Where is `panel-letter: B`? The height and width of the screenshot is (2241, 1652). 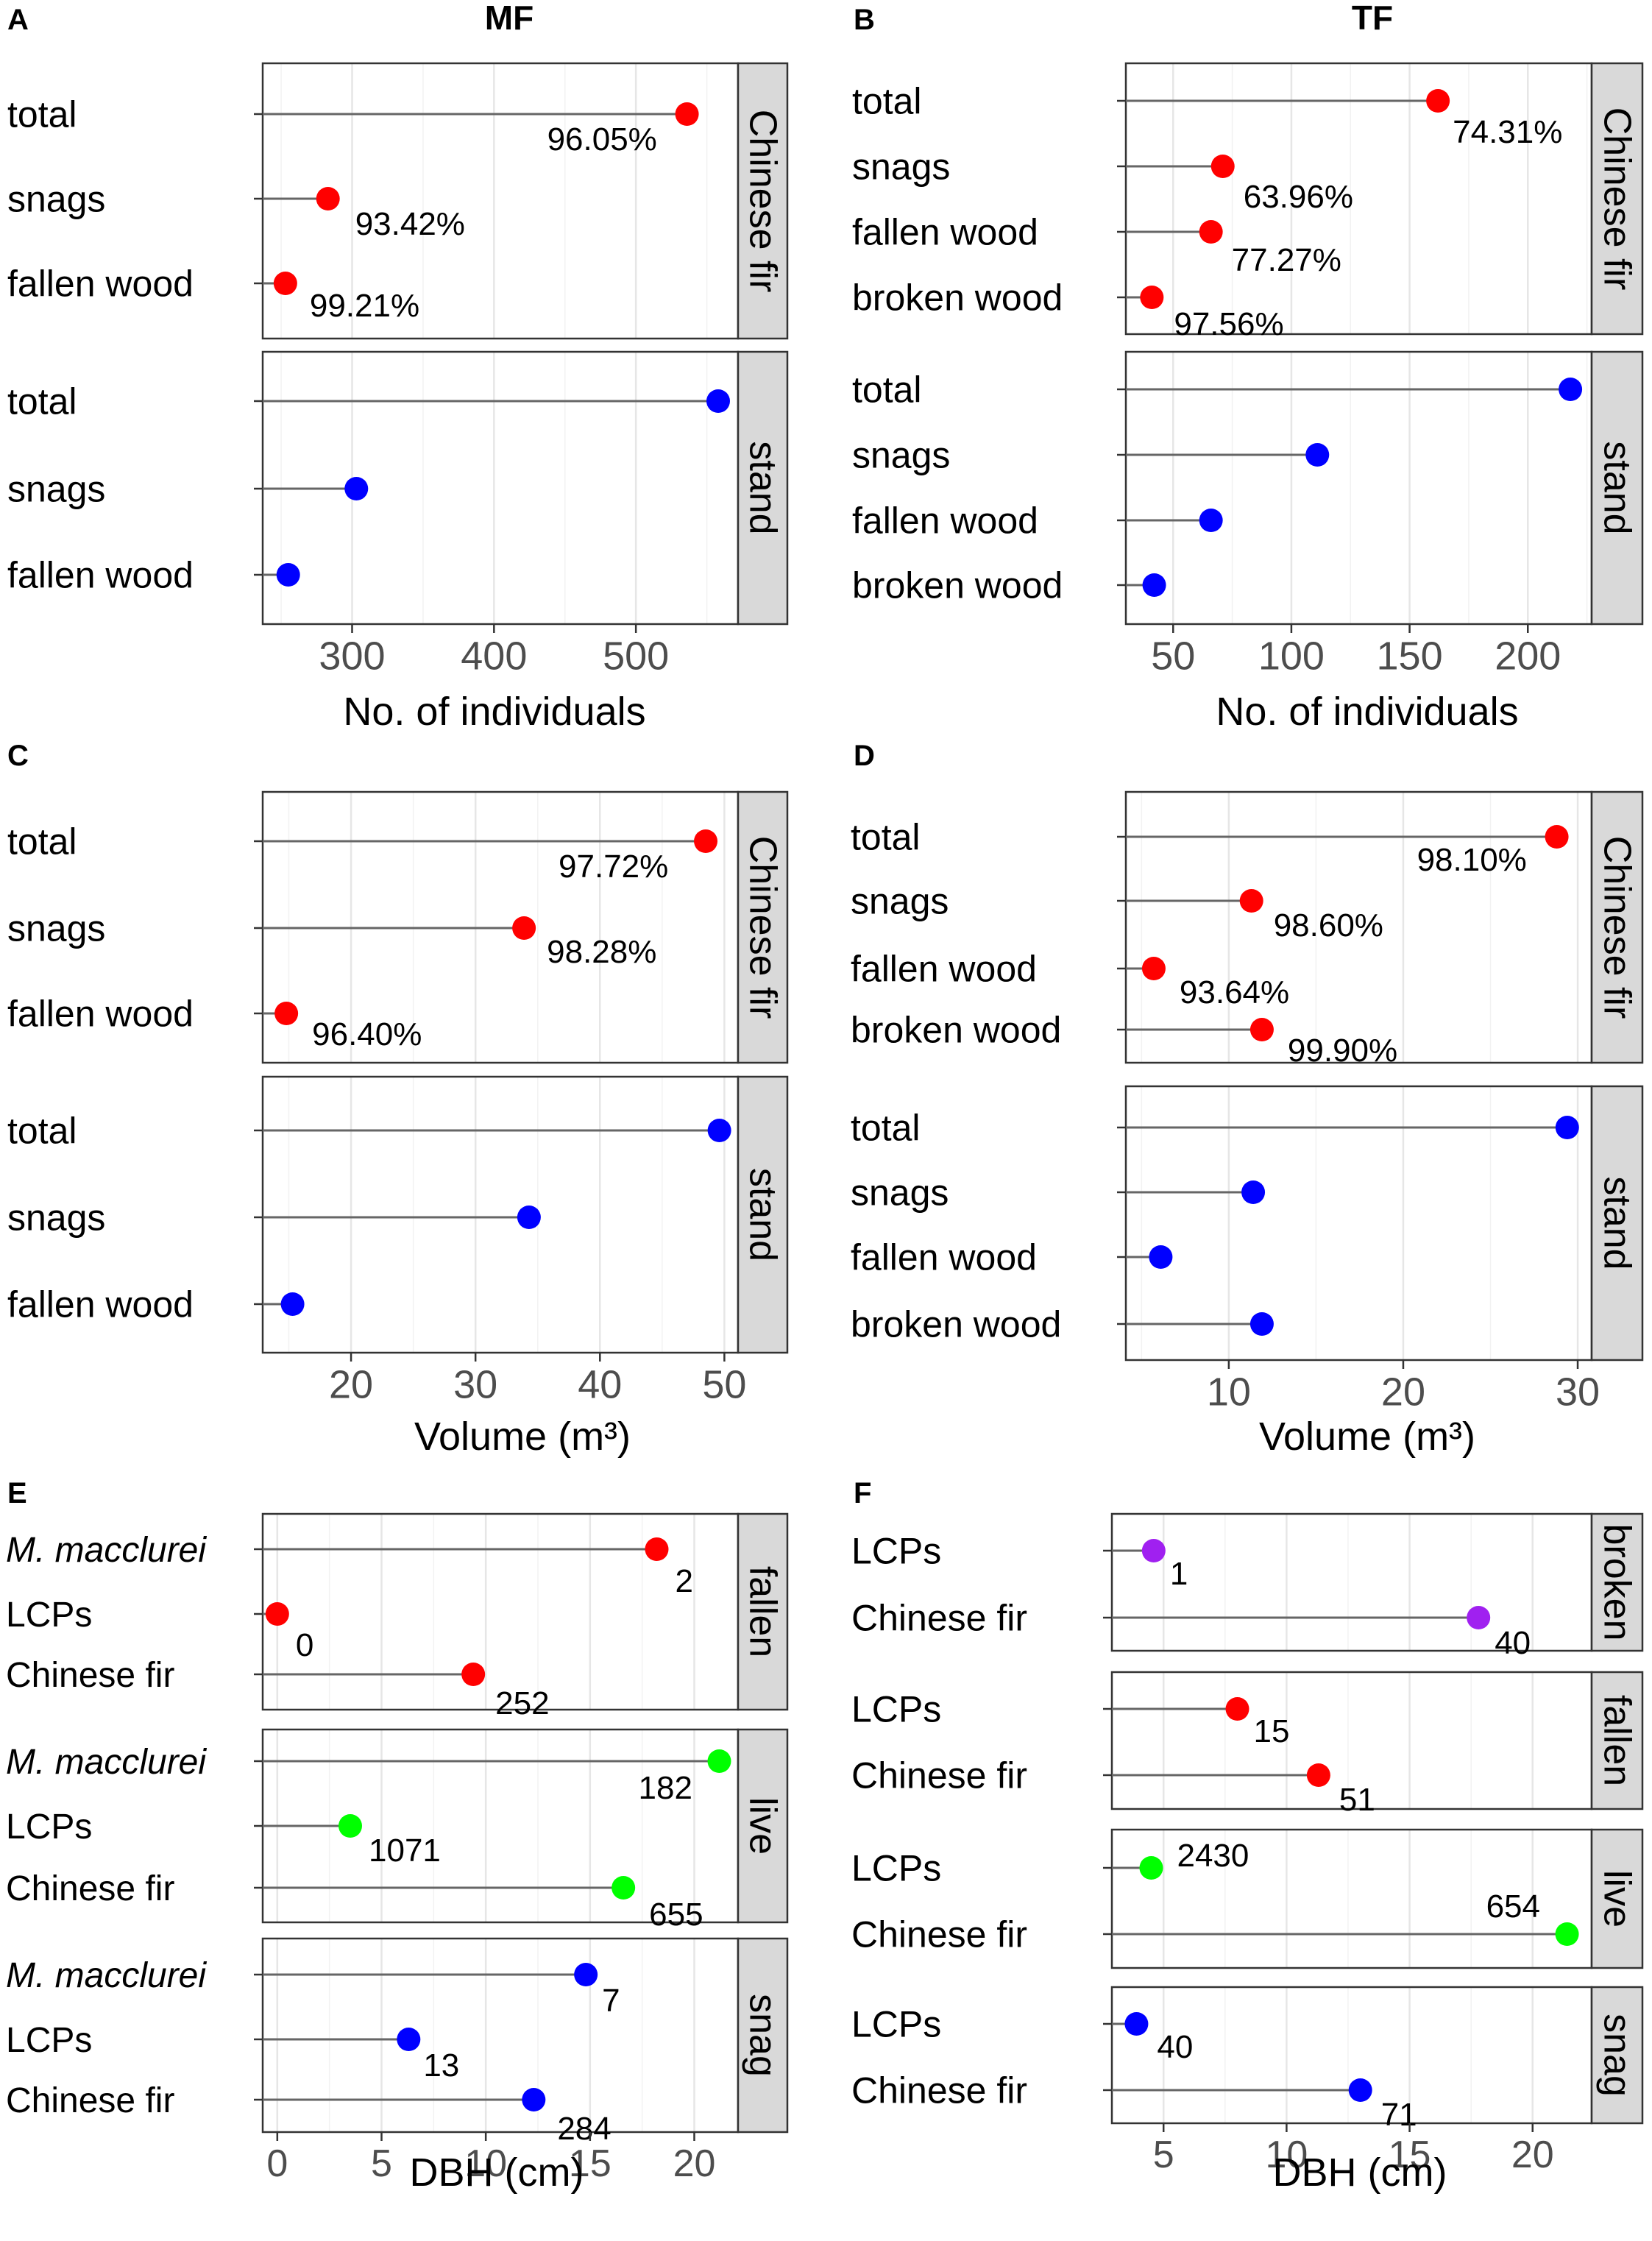
panel-letter: B is located at coordinates (864, 20).